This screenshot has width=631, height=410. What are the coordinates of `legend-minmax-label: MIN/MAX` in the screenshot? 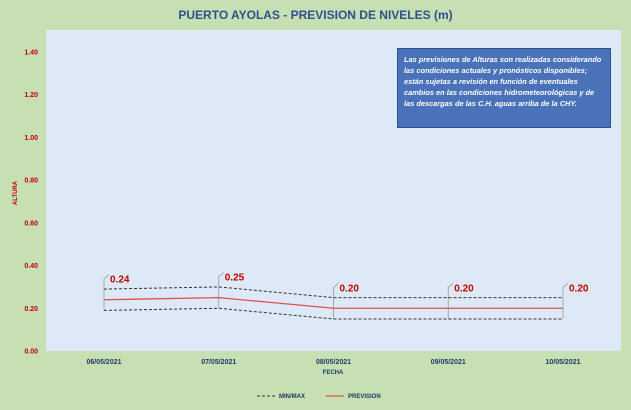 It's located at (292, 397).